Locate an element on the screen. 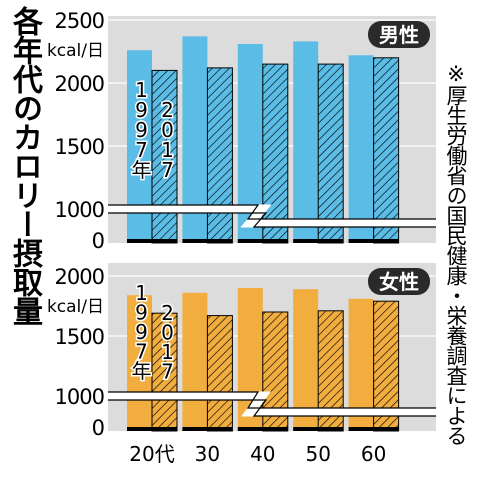 Image resolution: width=480 pixels, height=484 pixels. x-tick-label: 60 is located at coordinates (373, 454).